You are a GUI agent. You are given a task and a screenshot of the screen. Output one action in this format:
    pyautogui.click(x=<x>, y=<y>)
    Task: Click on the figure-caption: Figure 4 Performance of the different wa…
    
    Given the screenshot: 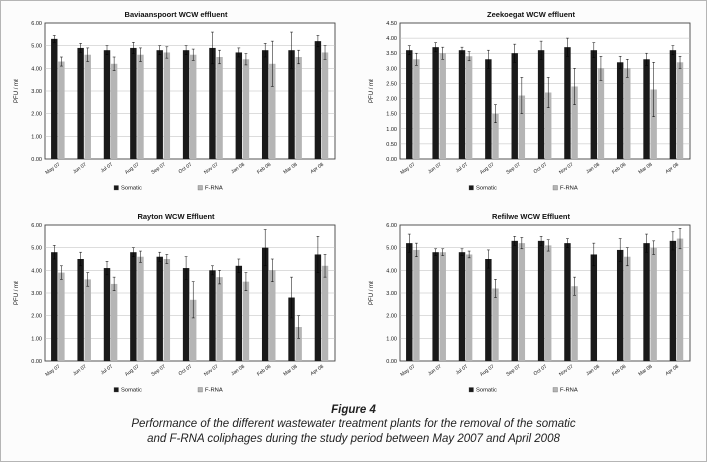 What is the action you would take?
    pyautogui.click(x=353, y=424)
    